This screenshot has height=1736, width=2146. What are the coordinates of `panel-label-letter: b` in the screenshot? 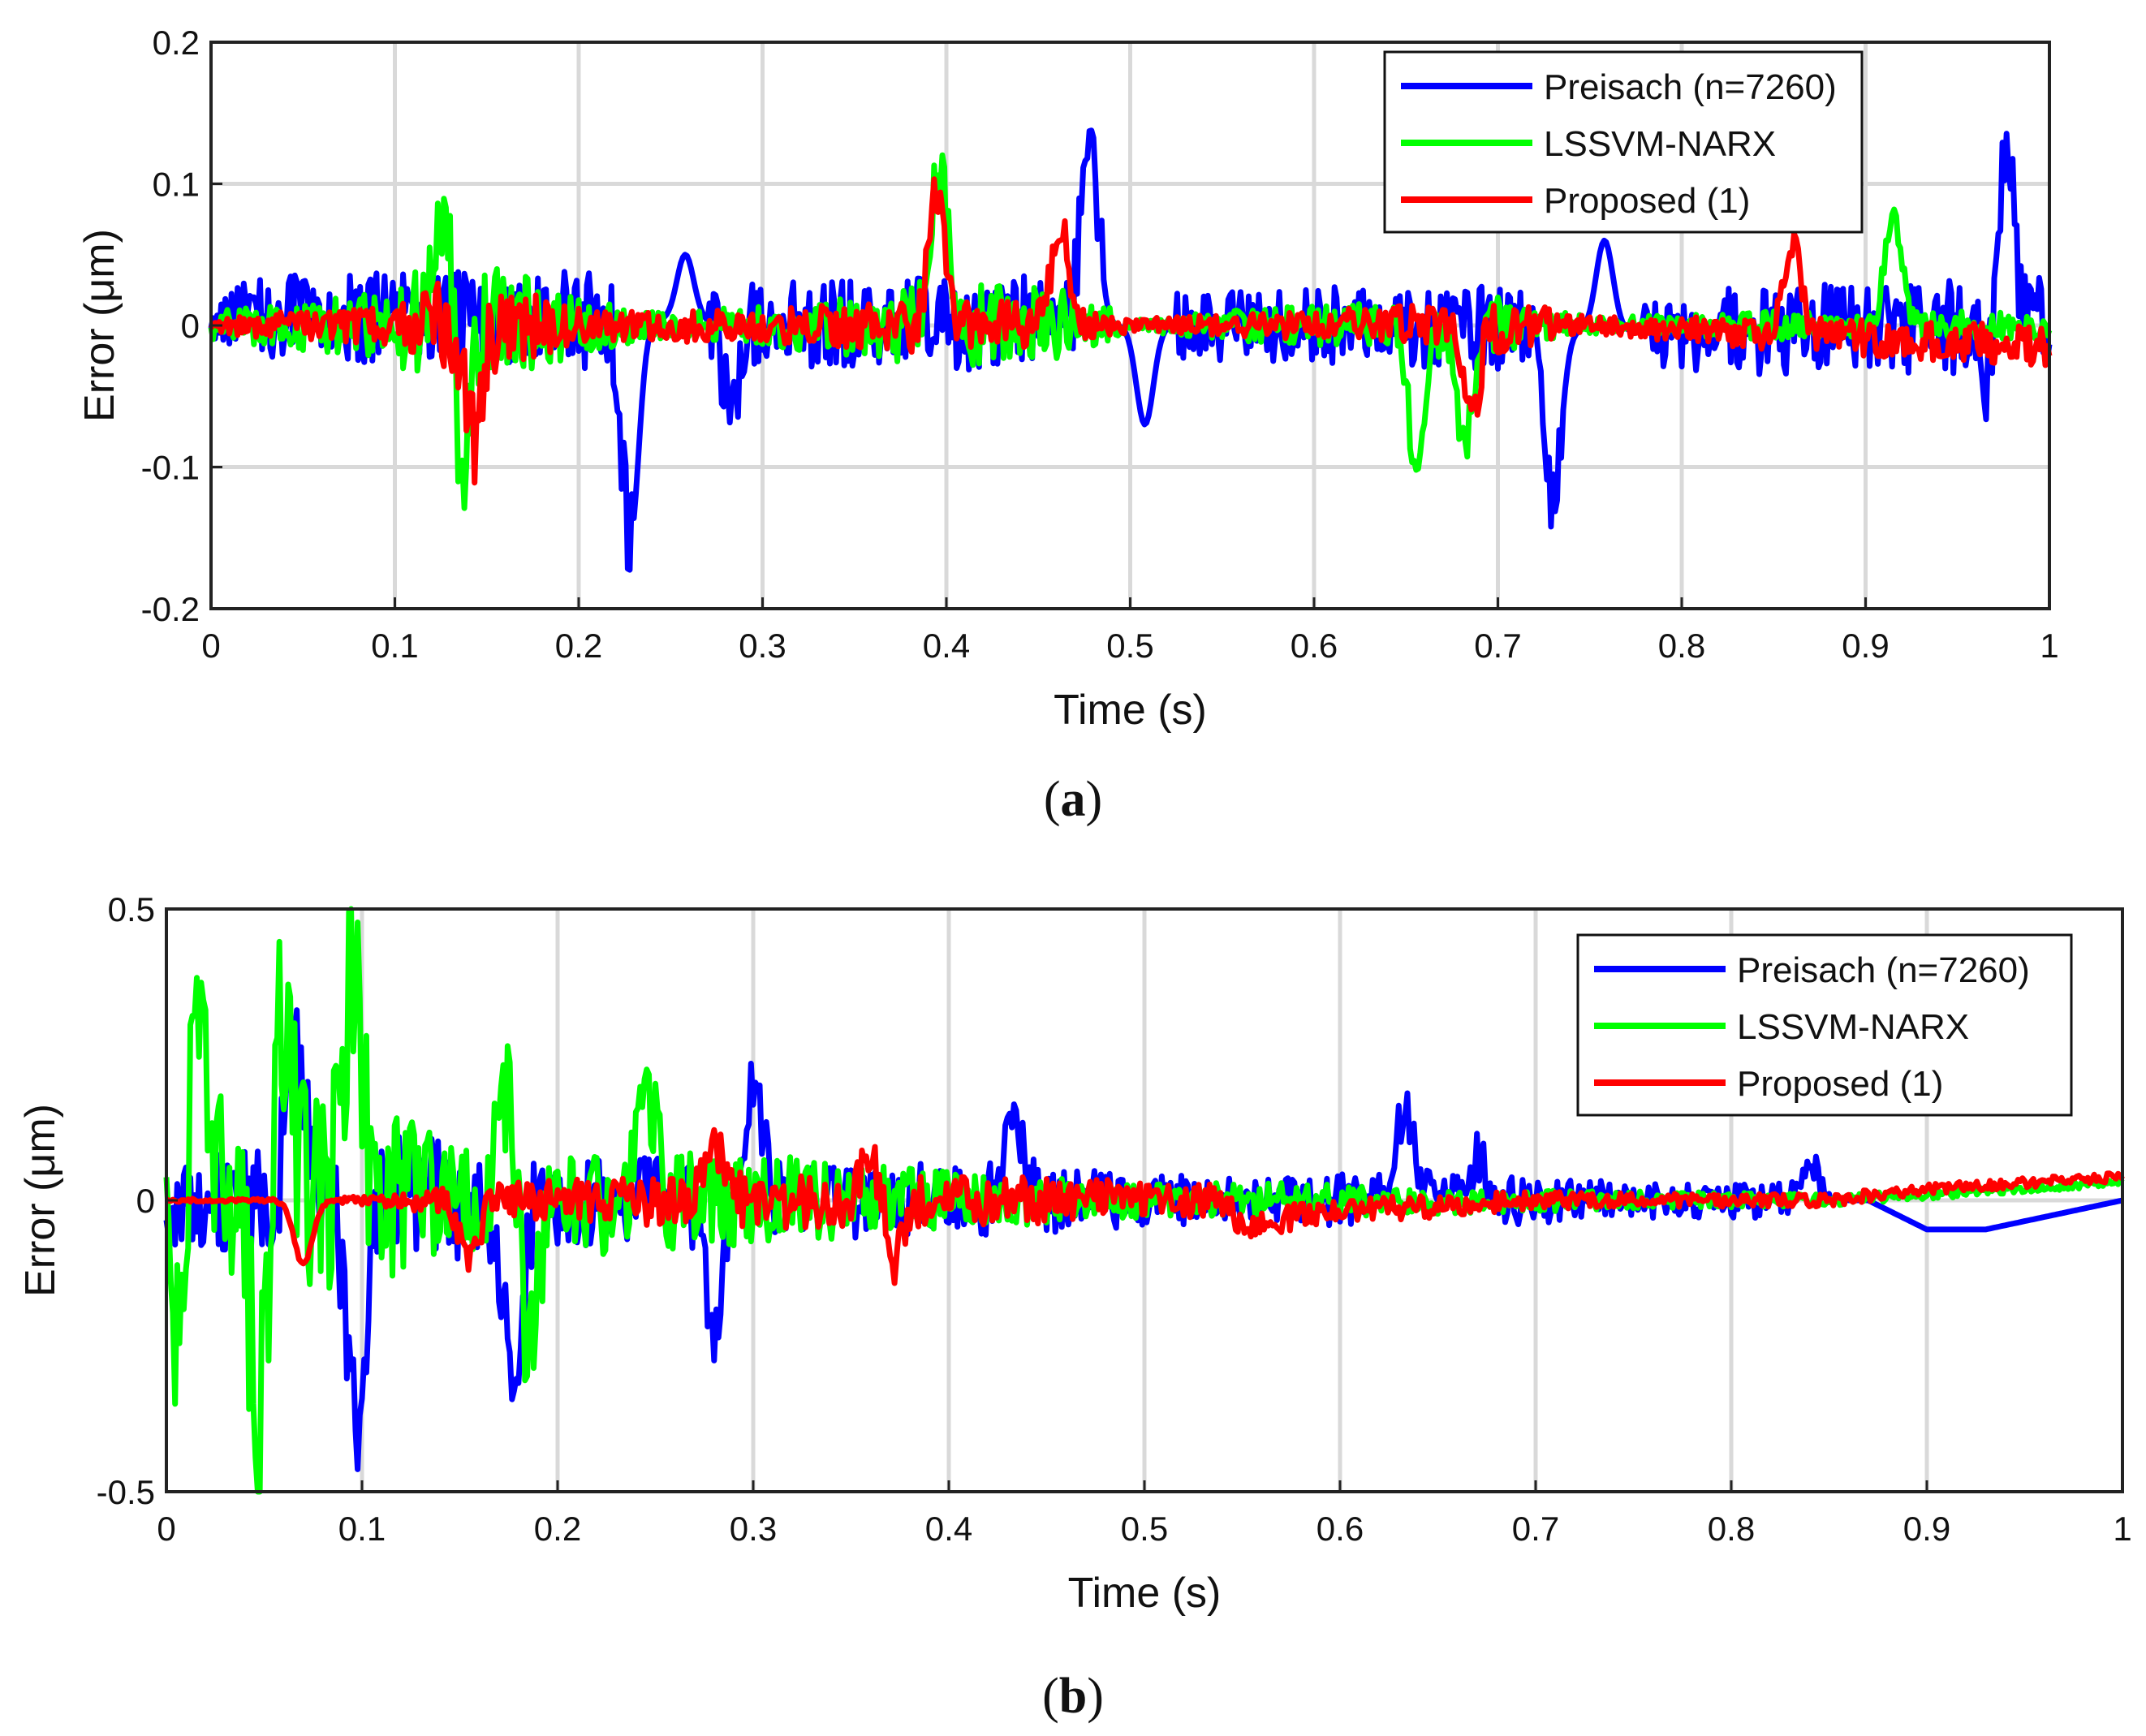 It's located at (1073, 1697).